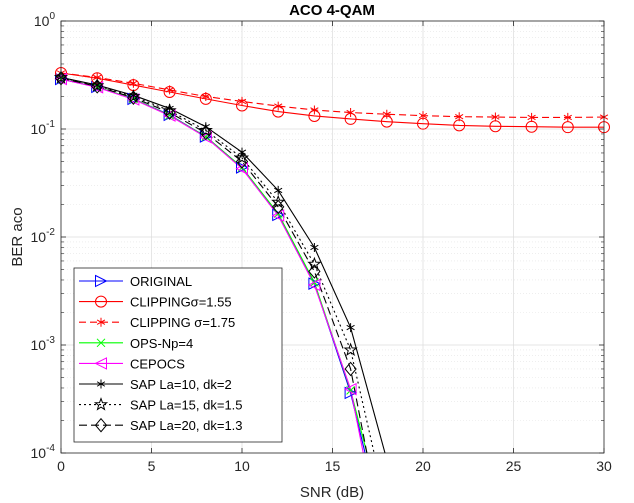 The image size is (634, 503). What do you see at coordinates (186, 405) in the screenshot?
I see `legend-label-6: SAP La=15, dk=1.5` at bounding box center [186, 405].